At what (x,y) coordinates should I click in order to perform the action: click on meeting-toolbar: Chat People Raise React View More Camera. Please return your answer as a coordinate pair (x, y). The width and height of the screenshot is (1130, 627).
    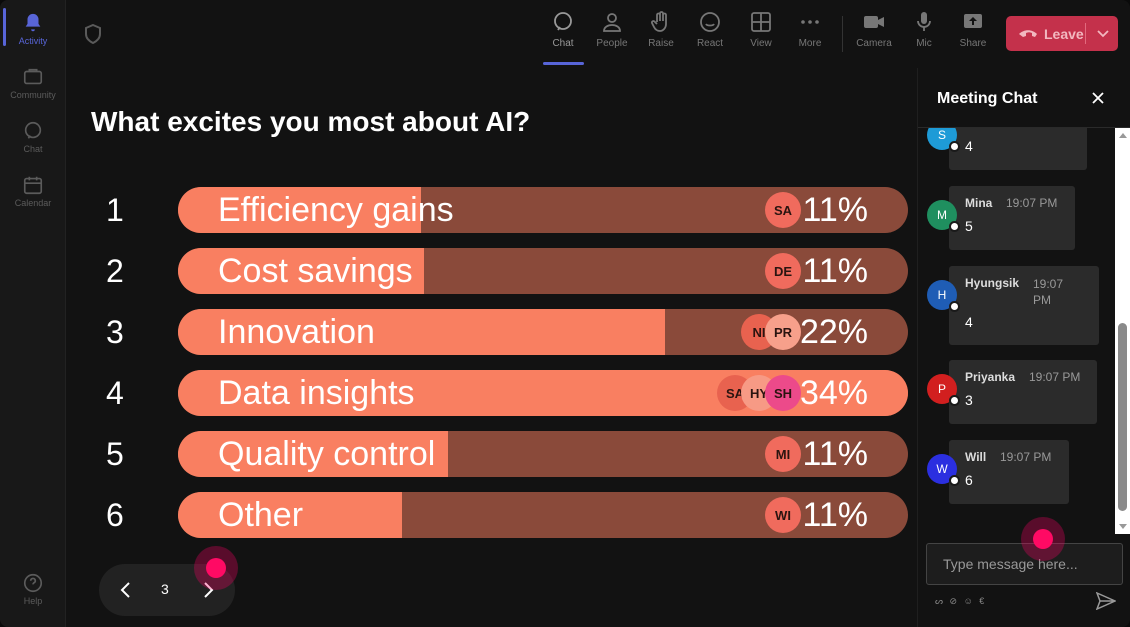
    Looking at the image, I should click on (598, 34).